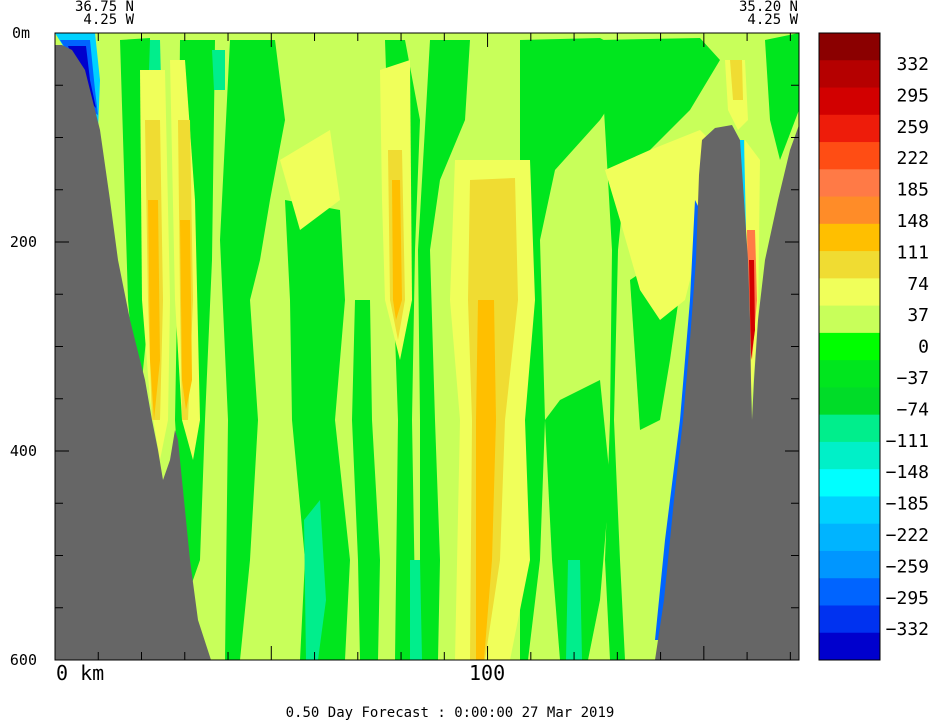  What do you see at coordinates (437, 14) in the screenshot?
I see `section-endpoints: 36.75 N 4.25 W 35.20 N 4.25 W` at bounding box center [437, 14].